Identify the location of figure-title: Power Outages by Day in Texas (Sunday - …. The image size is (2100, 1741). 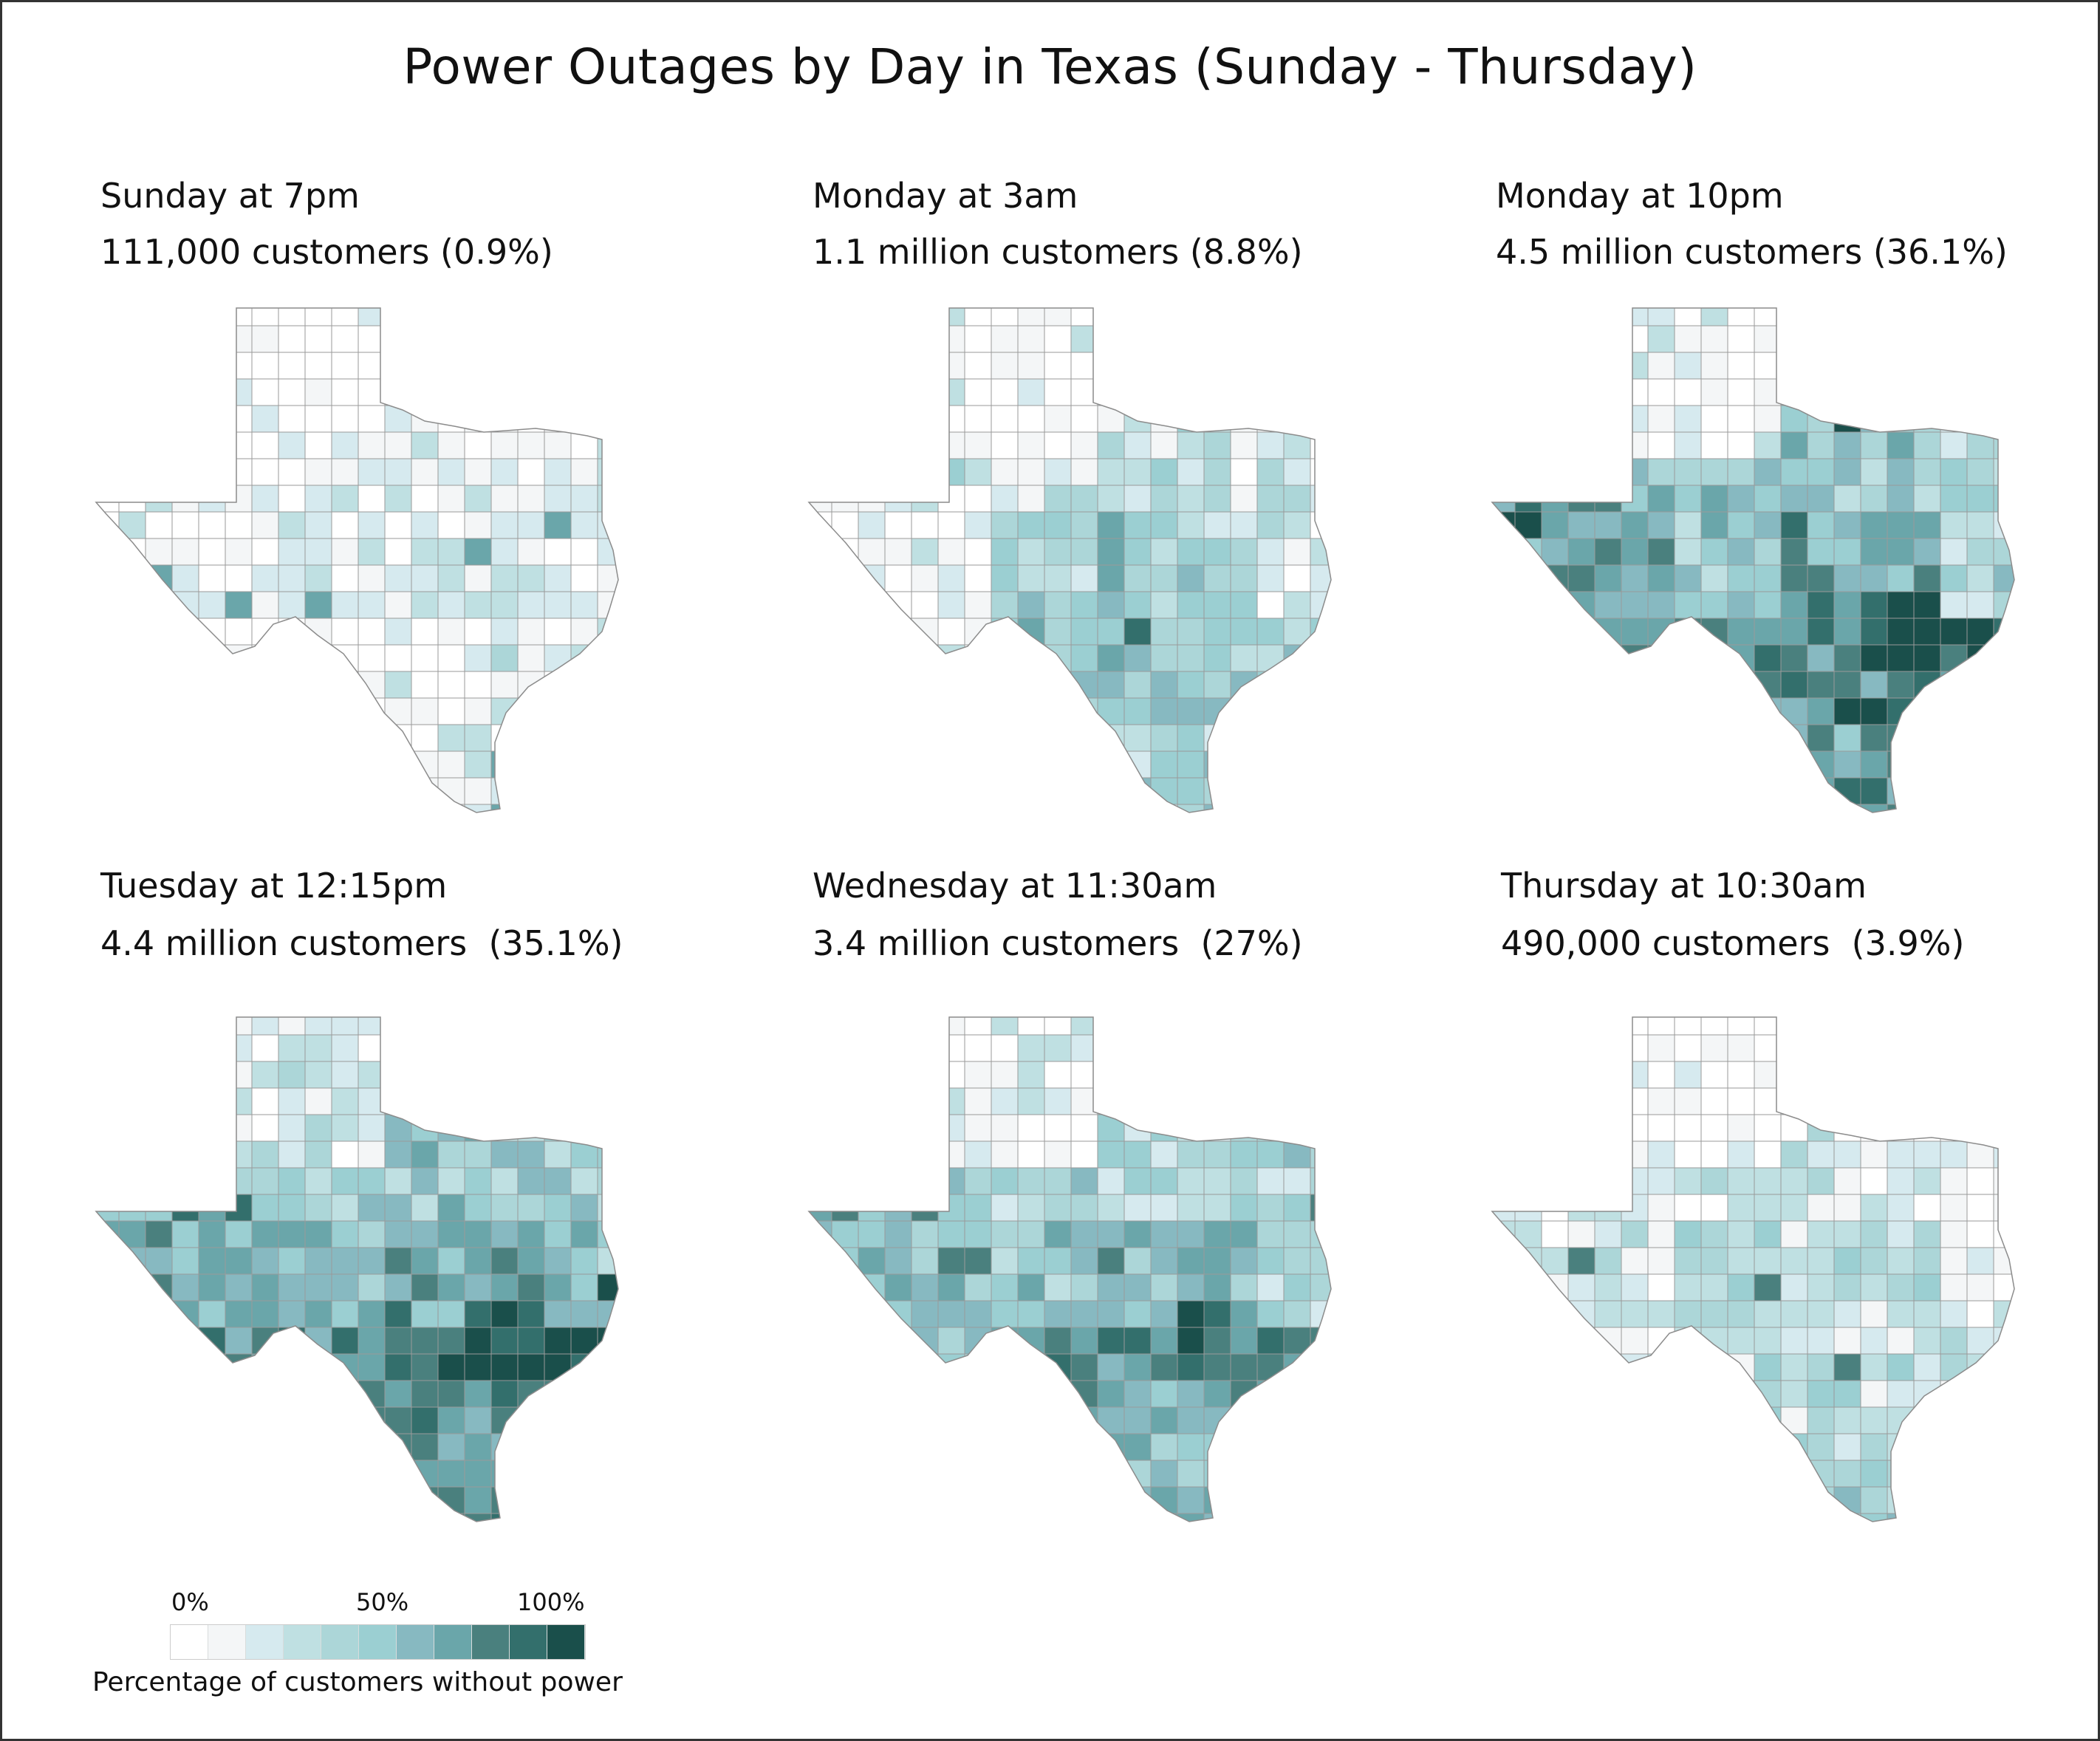
(1050, 66).